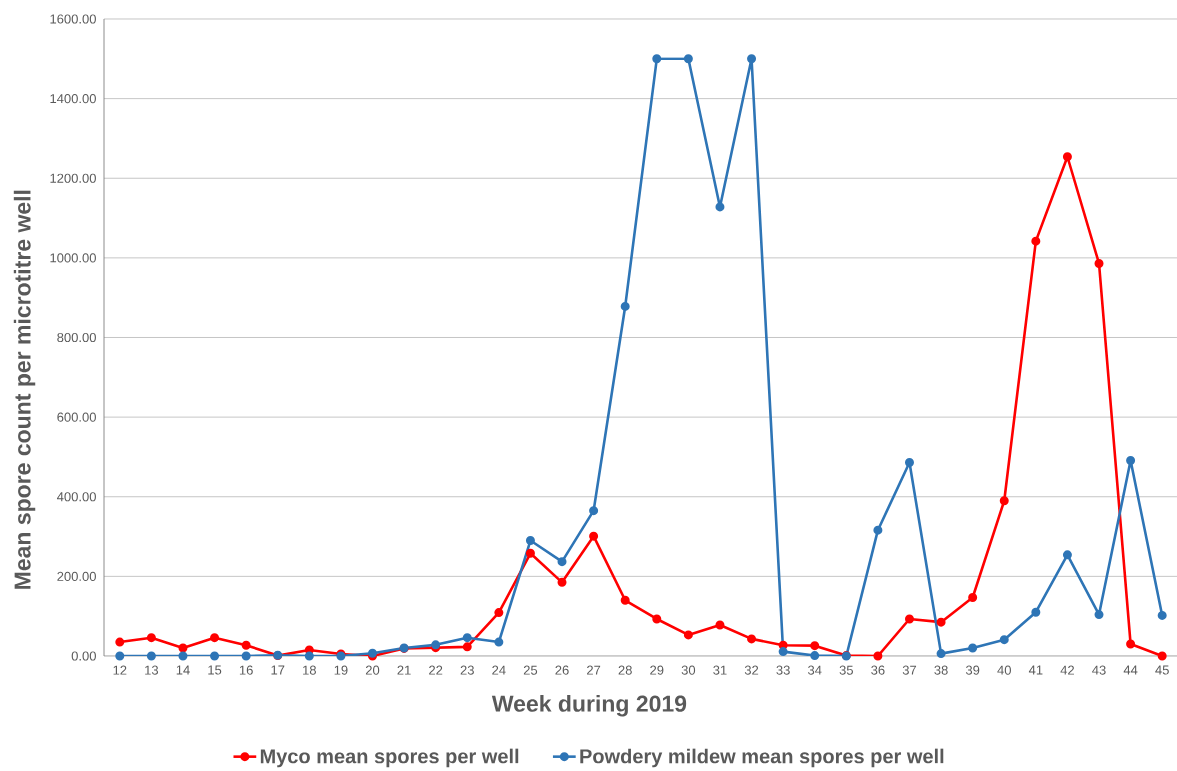 The width and height of the screenshot is (1177, 771). I want to click on x-tick-label: 34, so click(814, 670).